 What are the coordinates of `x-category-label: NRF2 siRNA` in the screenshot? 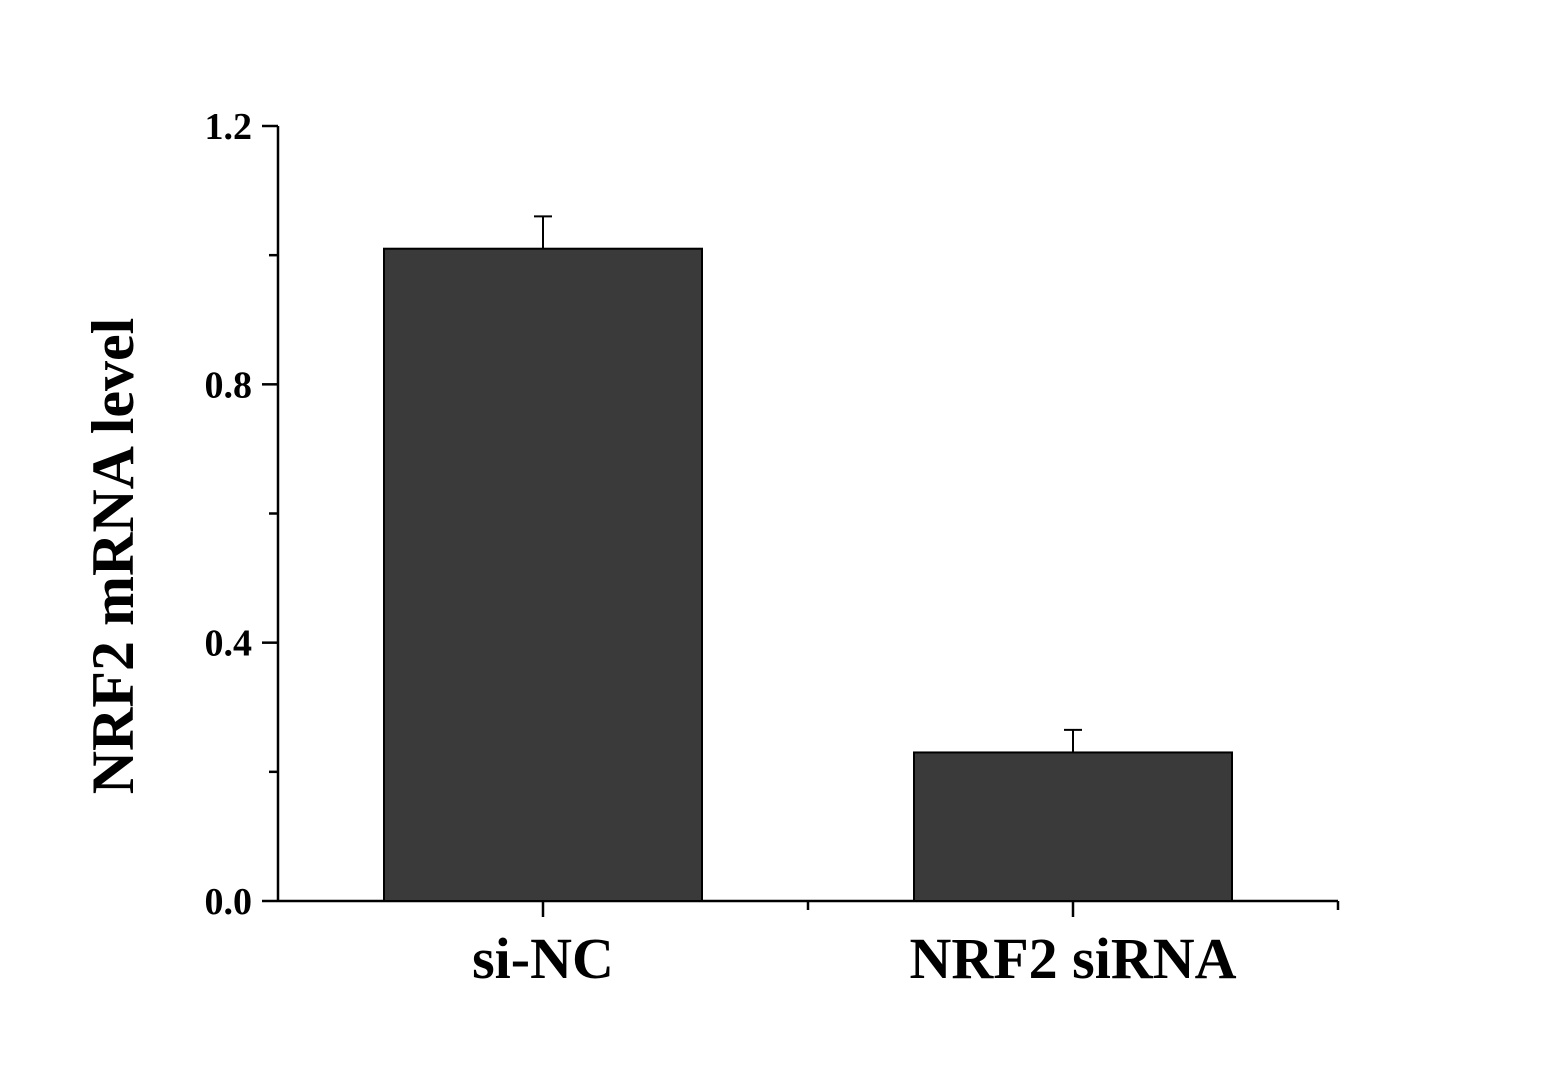 It's located at (1072, 958).